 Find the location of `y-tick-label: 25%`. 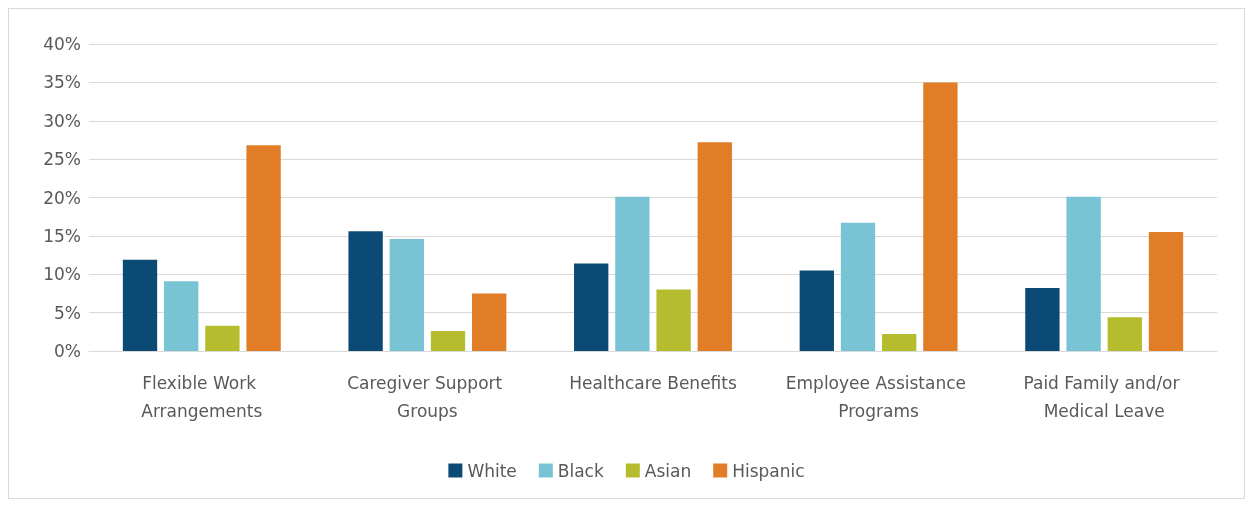

y-tick-label: 25% is located at coordinates (62, 159).